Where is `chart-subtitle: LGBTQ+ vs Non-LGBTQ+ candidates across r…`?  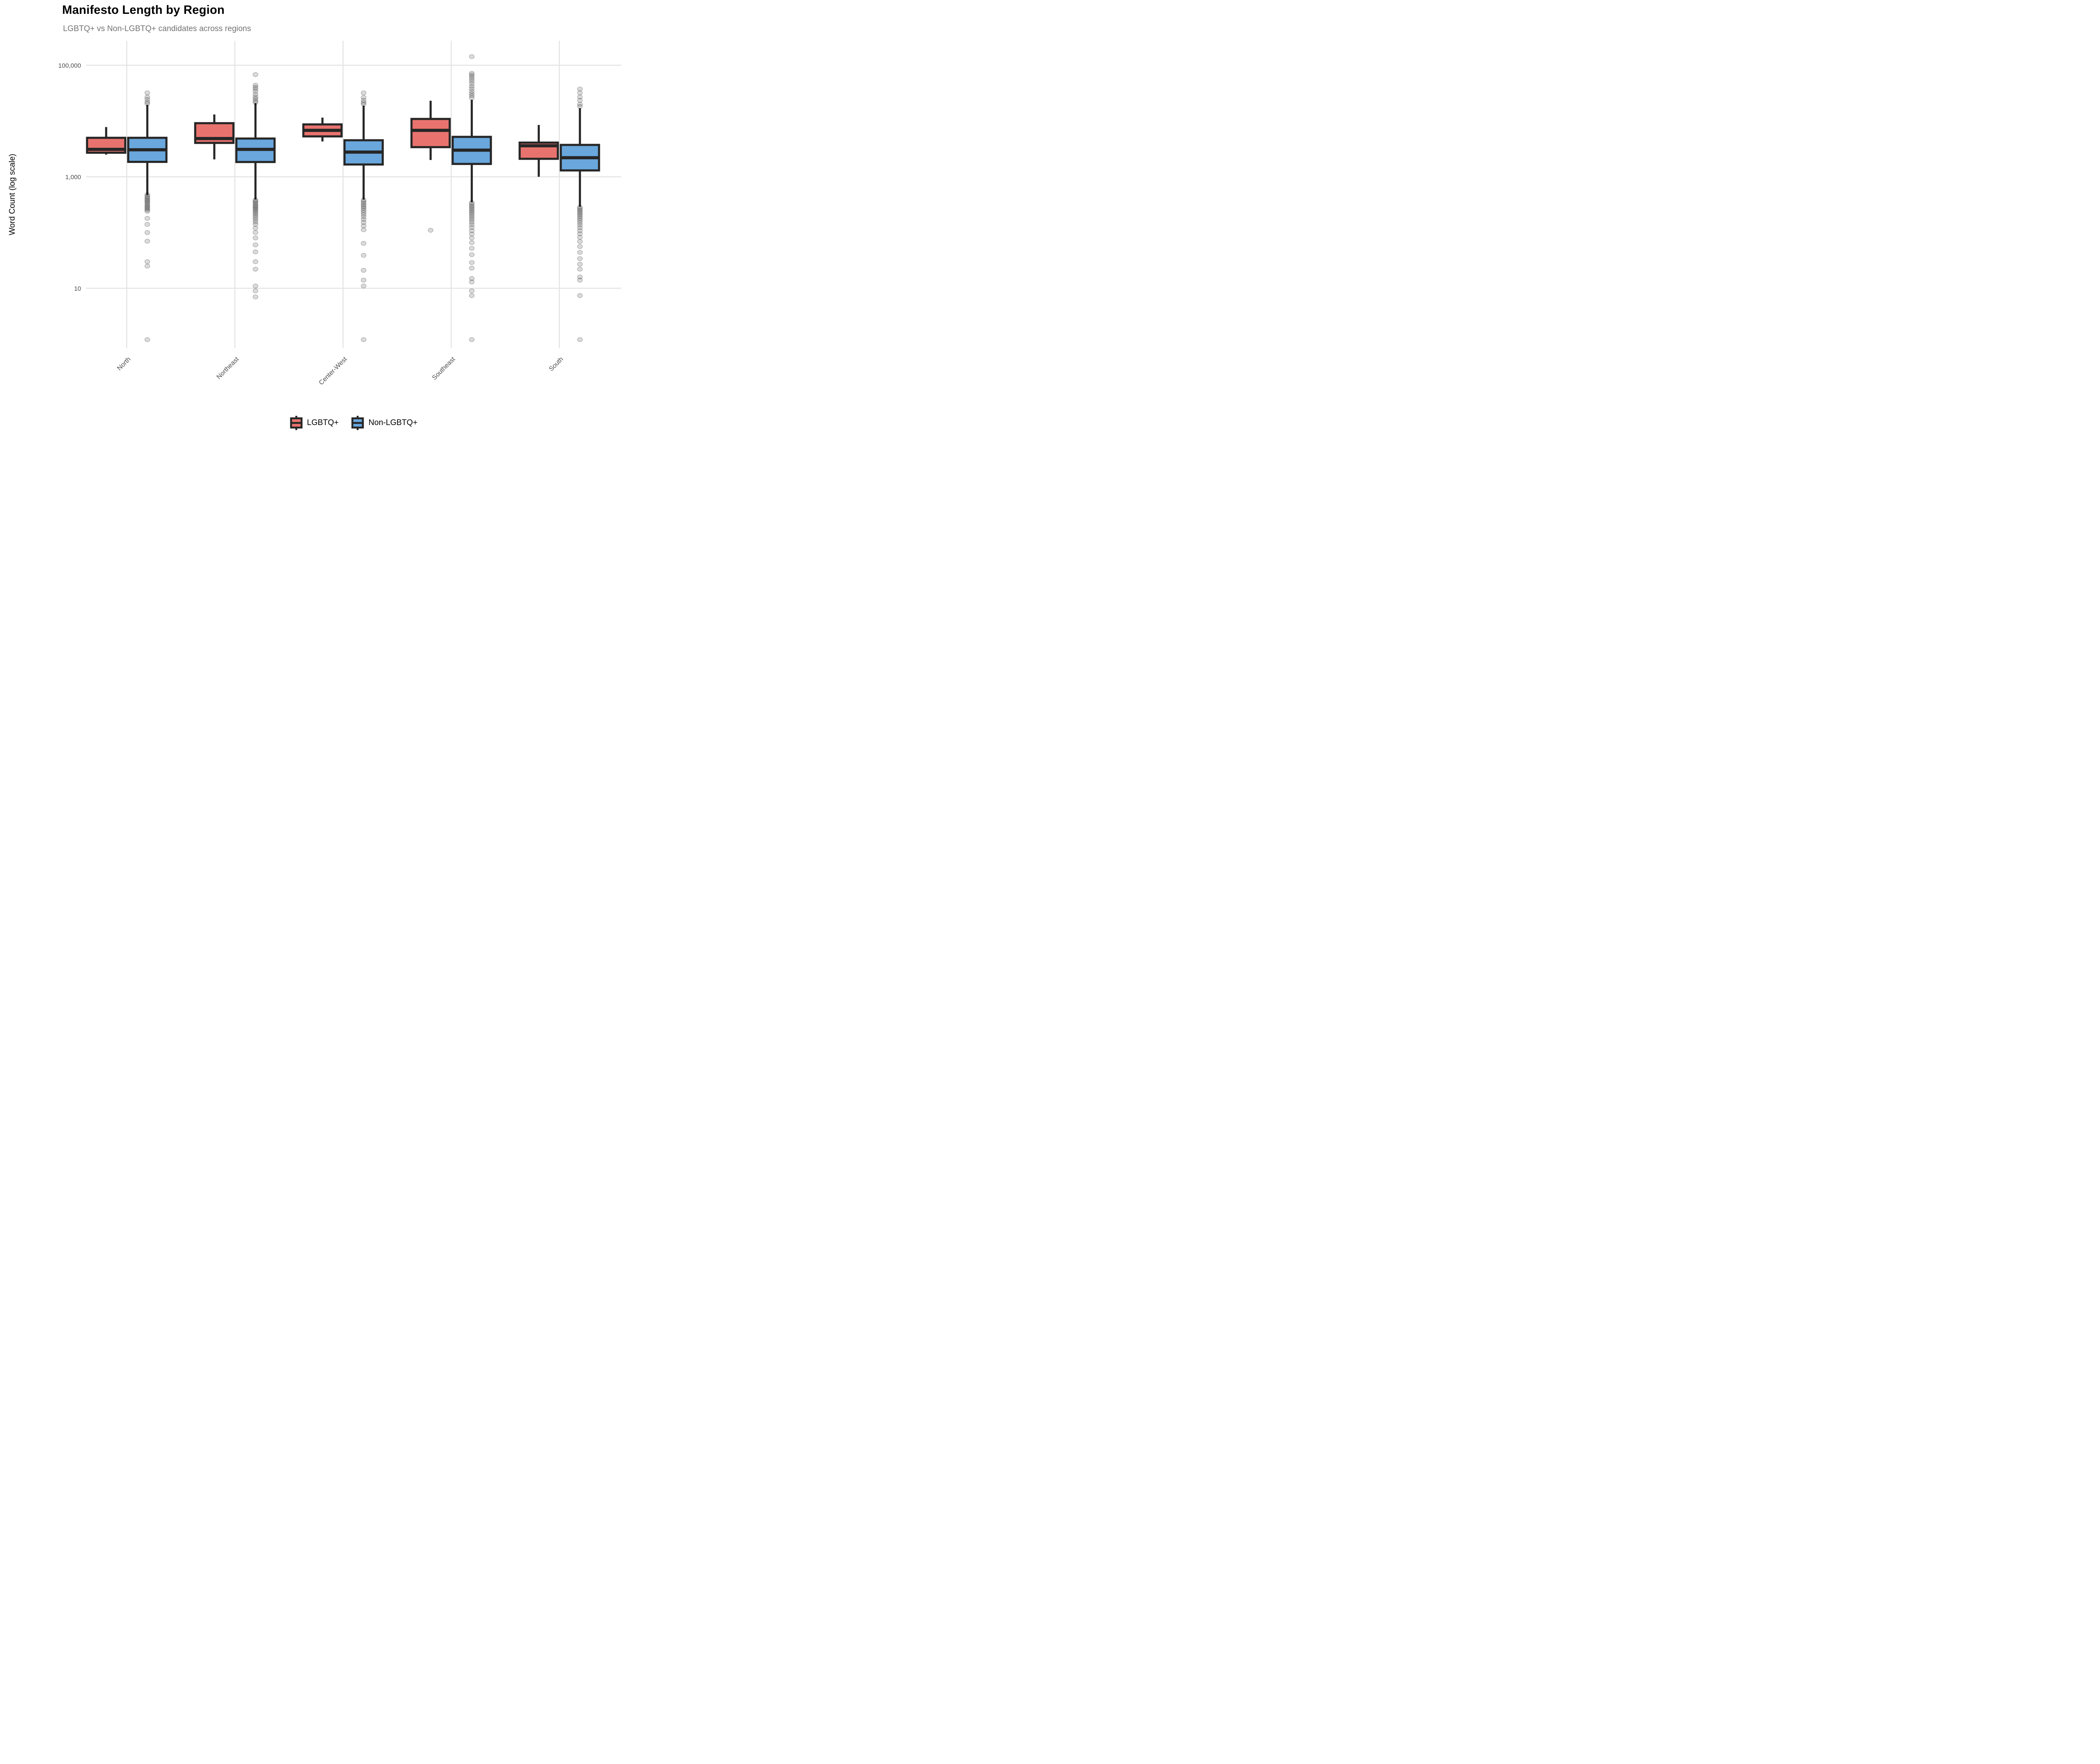
chart-subtitle: LGBTQ+ vs Non-LGBTQ+ candidates across r… is located at coordinates (157, 28).